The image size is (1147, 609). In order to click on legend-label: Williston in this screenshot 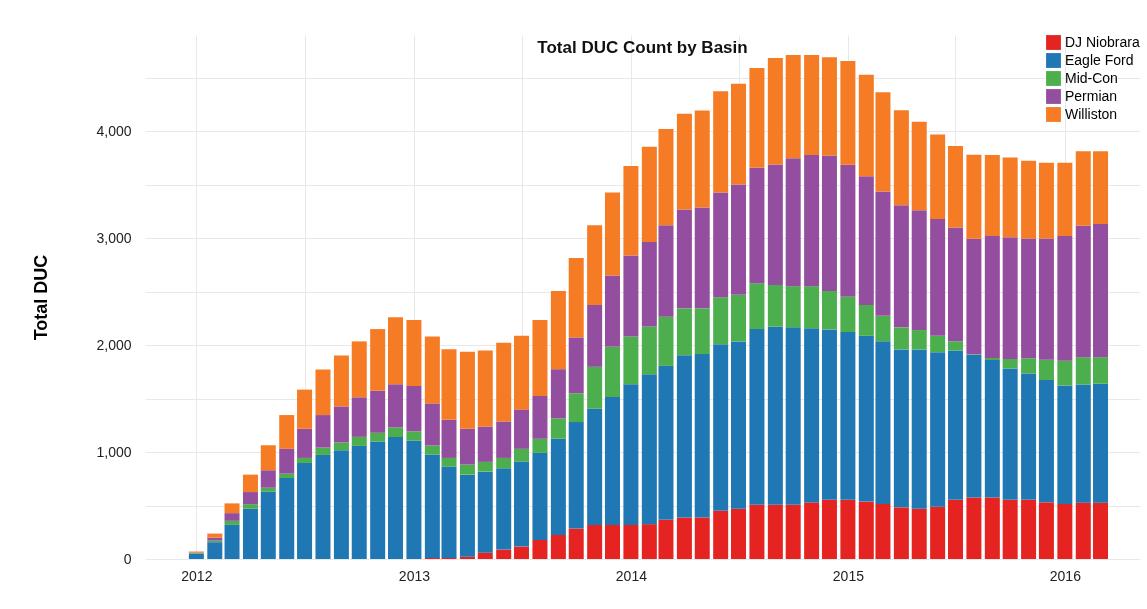, I will do `click(1091, 113)`.